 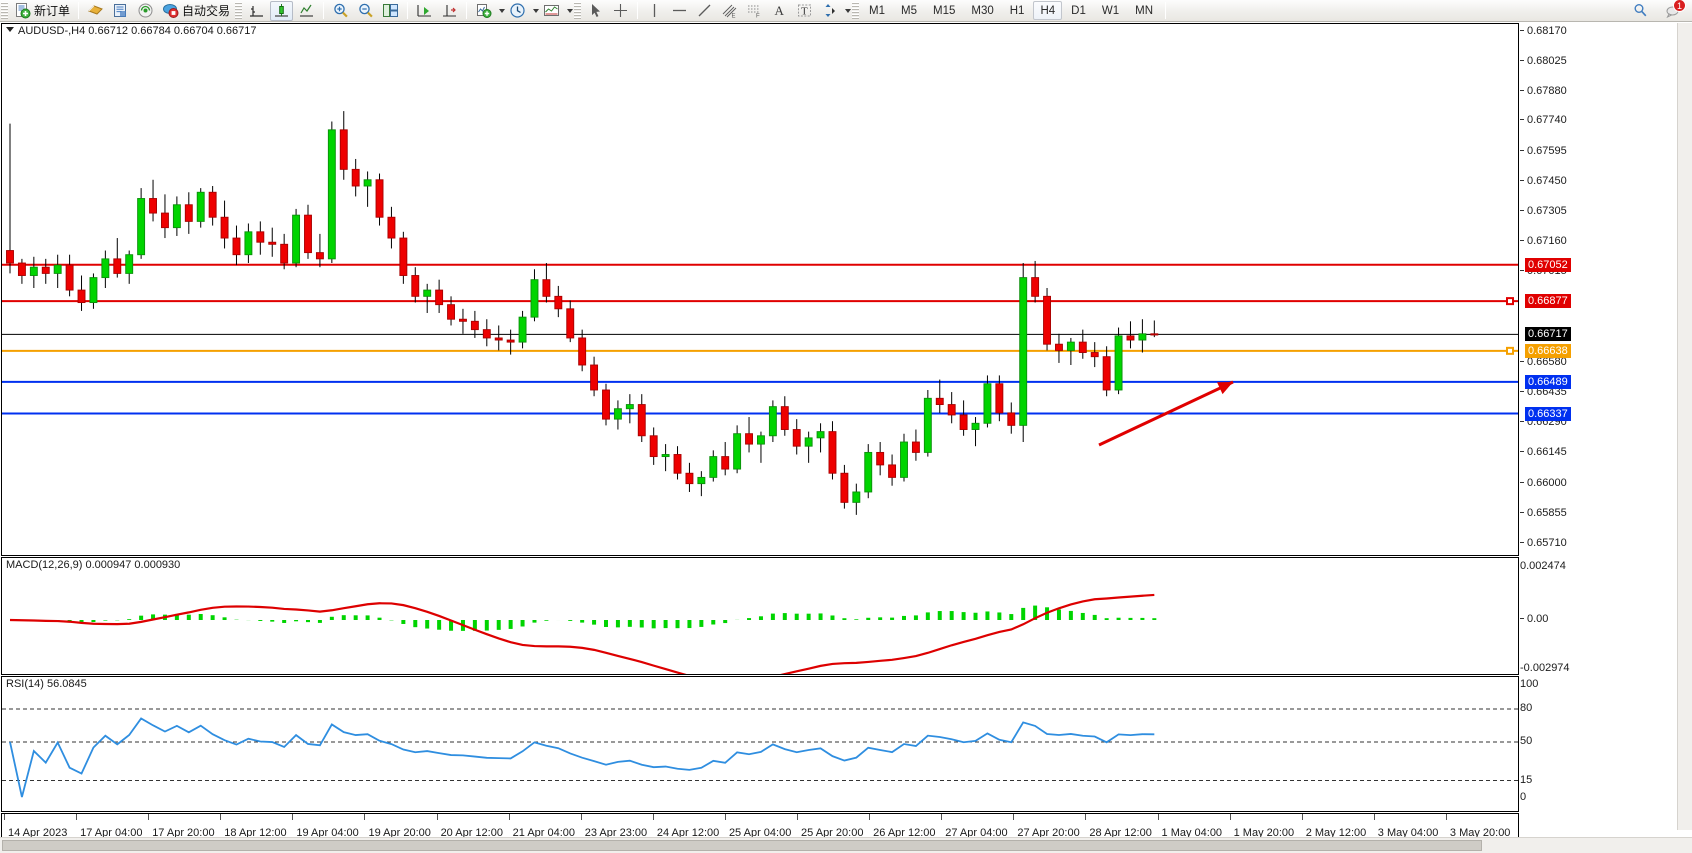 What do you see at coordinates (390, 11) in the screenshot?
I see `tile-windows-icon-button` at bounding box center [390, 11].